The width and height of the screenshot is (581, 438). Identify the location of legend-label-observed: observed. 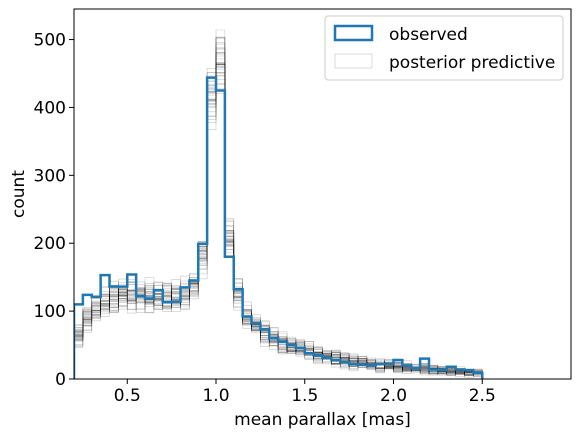
(428, 35).